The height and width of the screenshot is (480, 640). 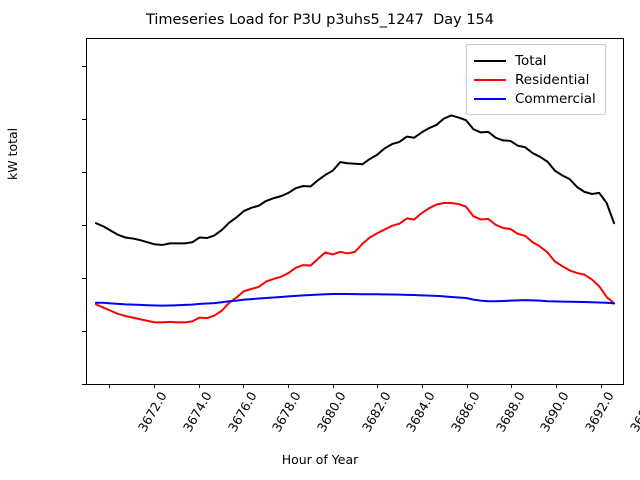 What do you see at coordinates (633, 412) in the screenshot?
I see `x-axis-tick-label: 3694.0` at bounding box center [633, 412].